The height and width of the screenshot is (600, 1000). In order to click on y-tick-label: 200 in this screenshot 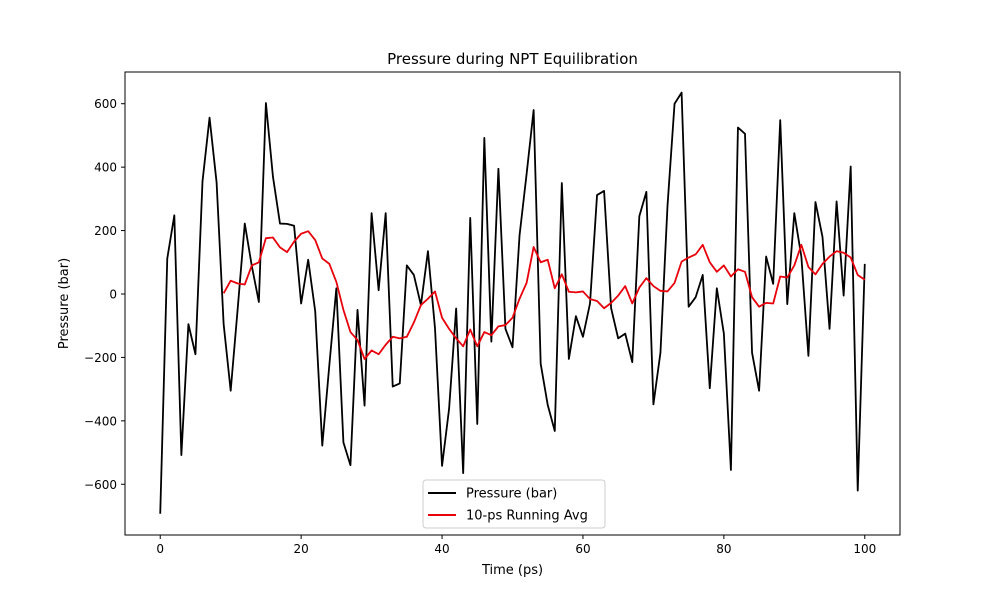, I will do `click(105, 231)`.